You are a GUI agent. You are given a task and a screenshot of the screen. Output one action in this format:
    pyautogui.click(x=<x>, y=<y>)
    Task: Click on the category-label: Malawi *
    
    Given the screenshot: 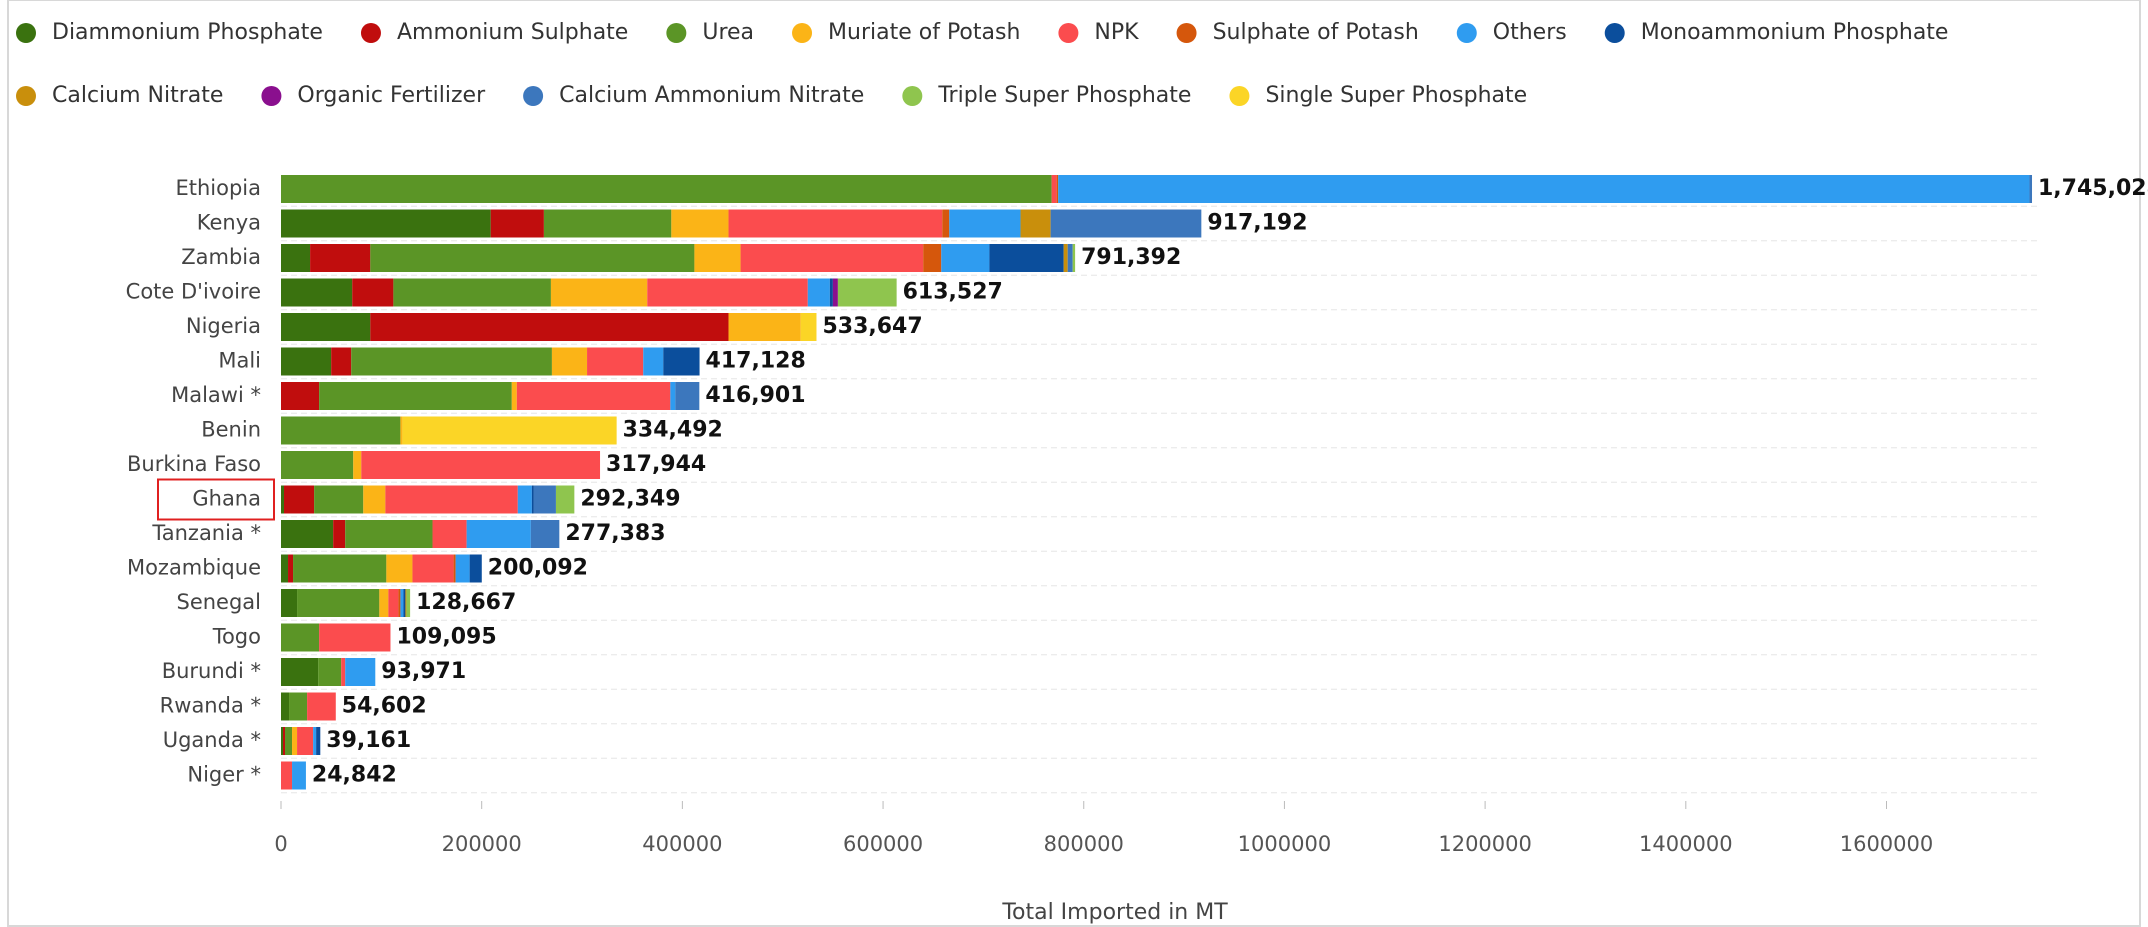 What is the action you would take?
    pyautogui.click(x=216, y=395)
    